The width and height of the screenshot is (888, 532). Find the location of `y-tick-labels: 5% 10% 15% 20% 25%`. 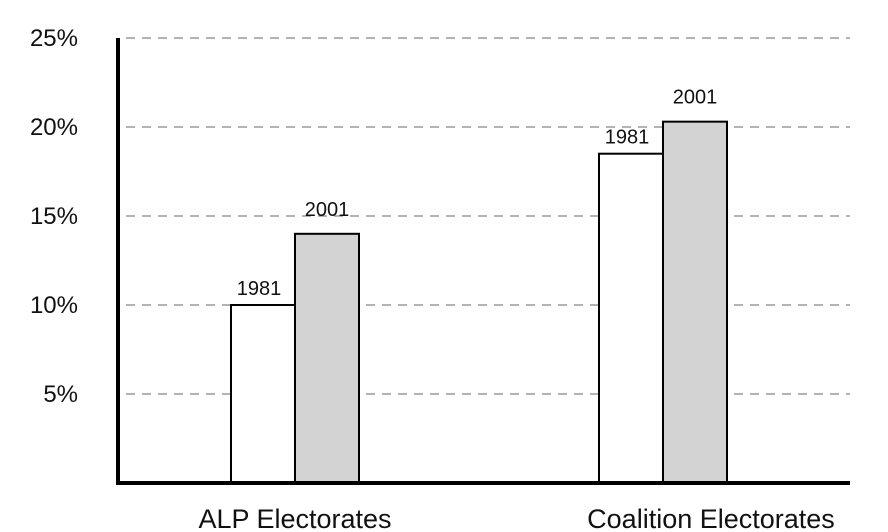

y-tick-labels: 5% 10% 15% 20% 25% is located at coordinates (54, 216).